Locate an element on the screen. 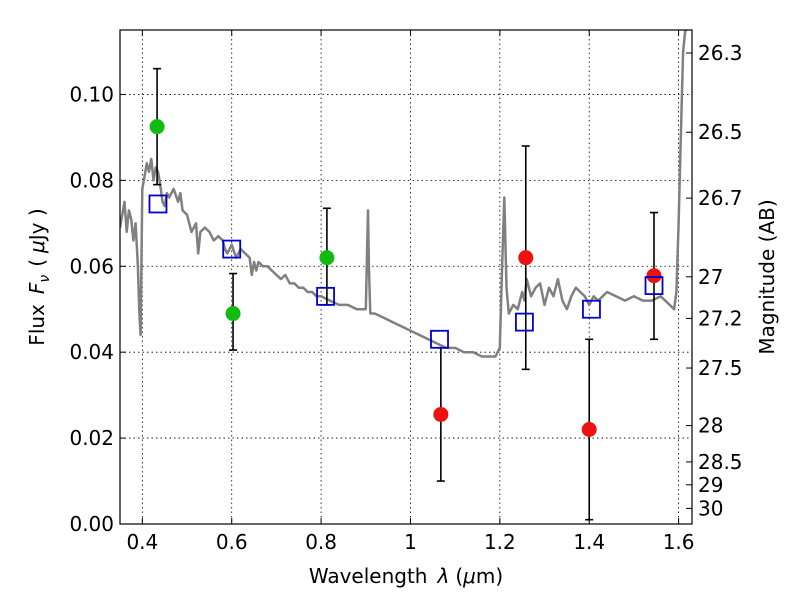  y-axis-ticks: 0.00 0.02 0.04 0.06 0.08 0.10 is located at coordinates (97, 309).